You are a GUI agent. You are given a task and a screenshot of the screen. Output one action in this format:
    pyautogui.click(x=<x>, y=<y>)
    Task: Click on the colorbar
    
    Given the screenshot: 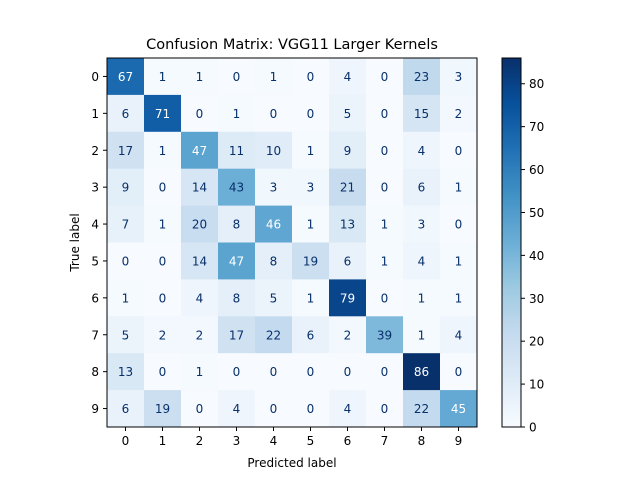 What is the action you would take?
    pyautogui.click(x=511, y=242)
    